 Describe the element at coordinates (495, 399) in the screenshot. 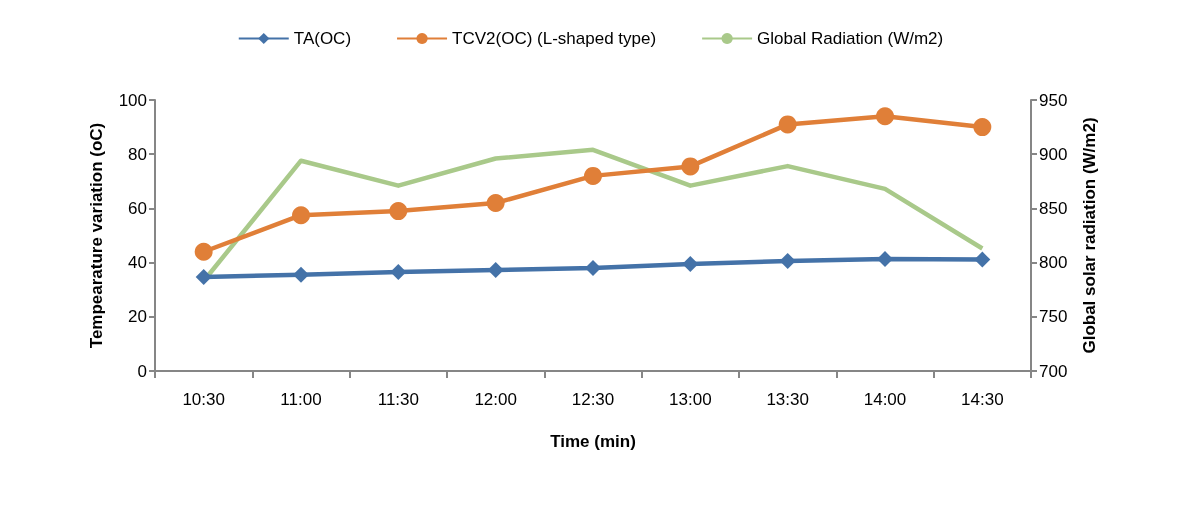

I see `x-tick-label: 12:00` at that location.